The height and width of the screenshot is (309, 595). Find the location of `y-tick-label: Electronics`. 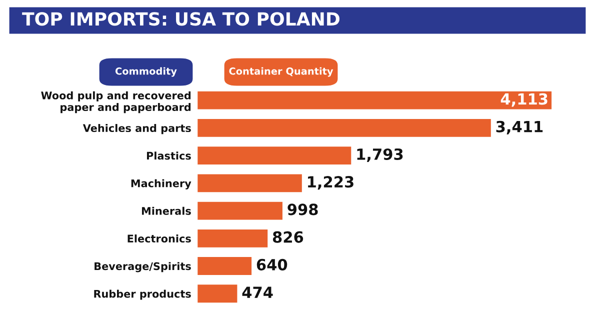

y-tick-label: Electronics is located at coordinates (159, 238).